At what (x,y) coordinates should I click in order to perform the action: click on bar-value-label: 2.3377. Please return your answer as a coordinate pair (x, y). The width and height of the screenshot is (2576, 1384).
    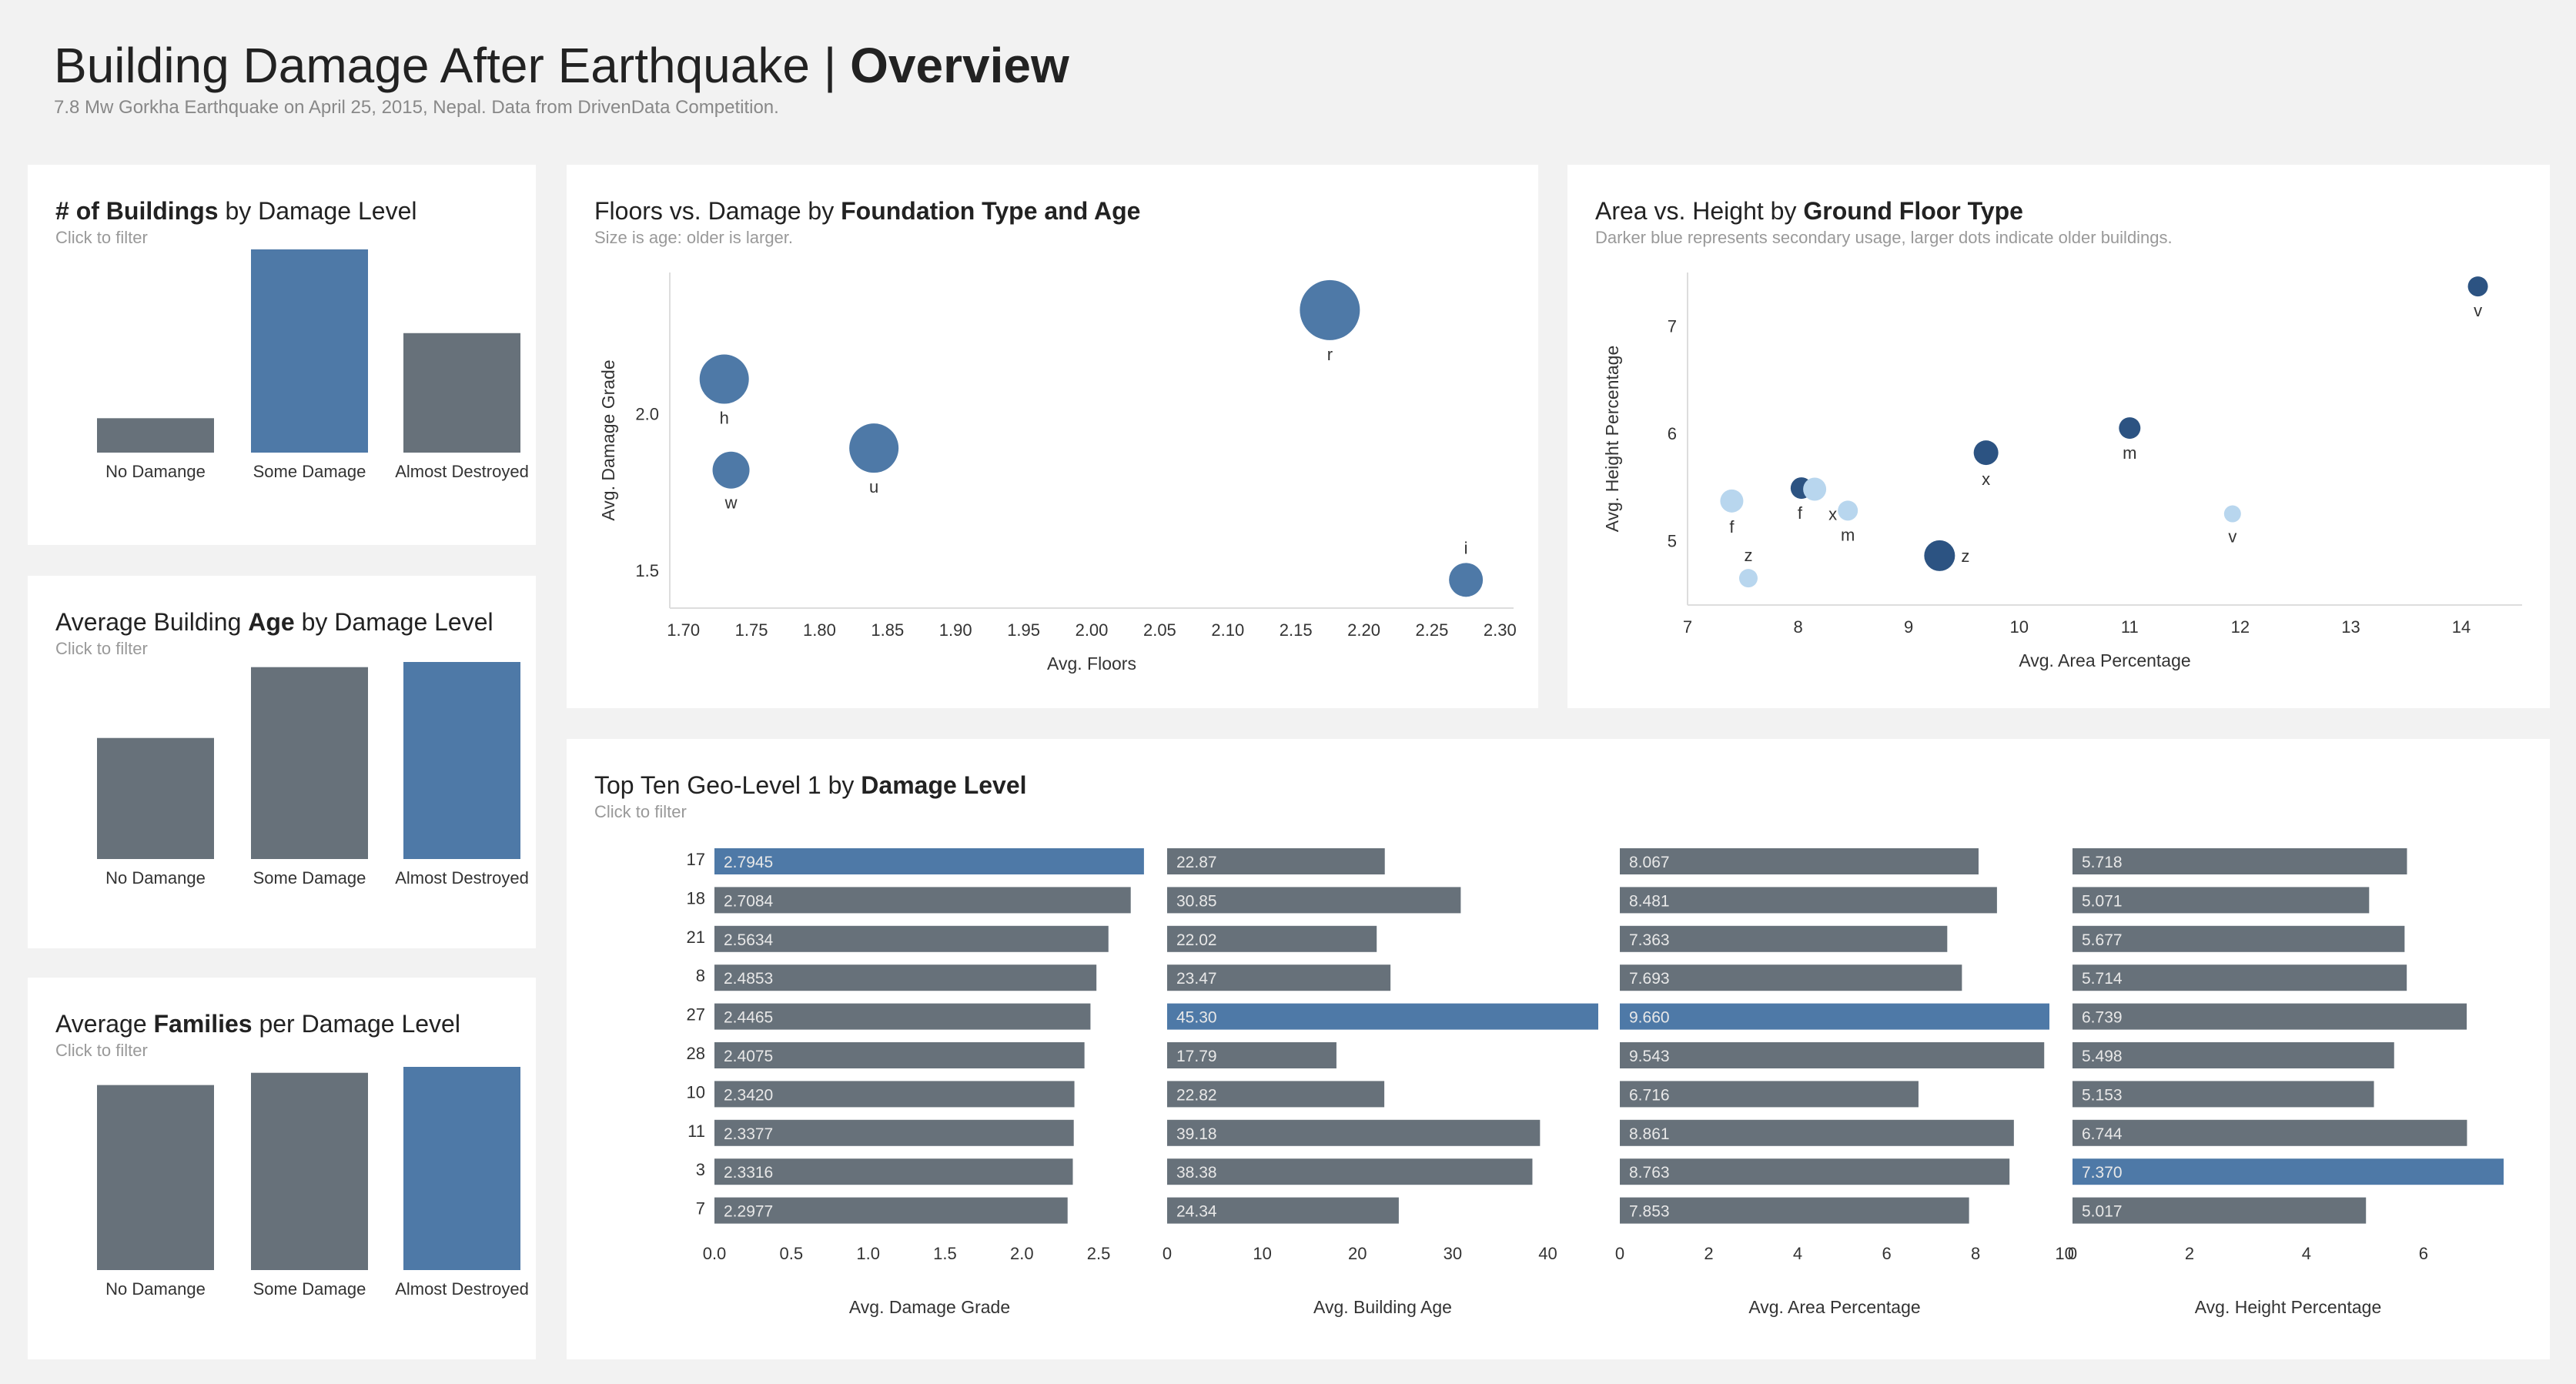
    Looking at the image, I should click on (749, 1134).